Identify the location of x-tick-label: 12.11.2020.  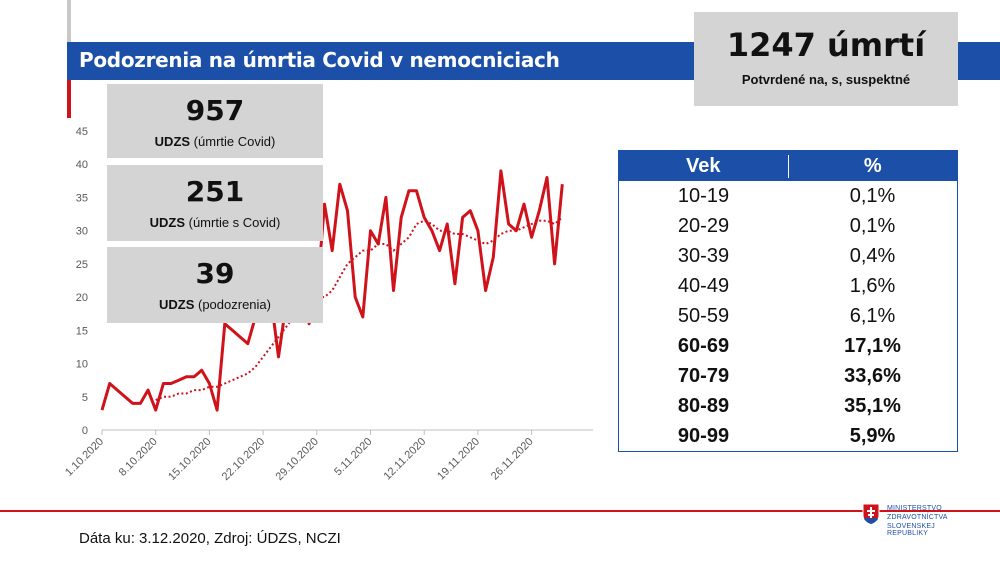
(404, 459).